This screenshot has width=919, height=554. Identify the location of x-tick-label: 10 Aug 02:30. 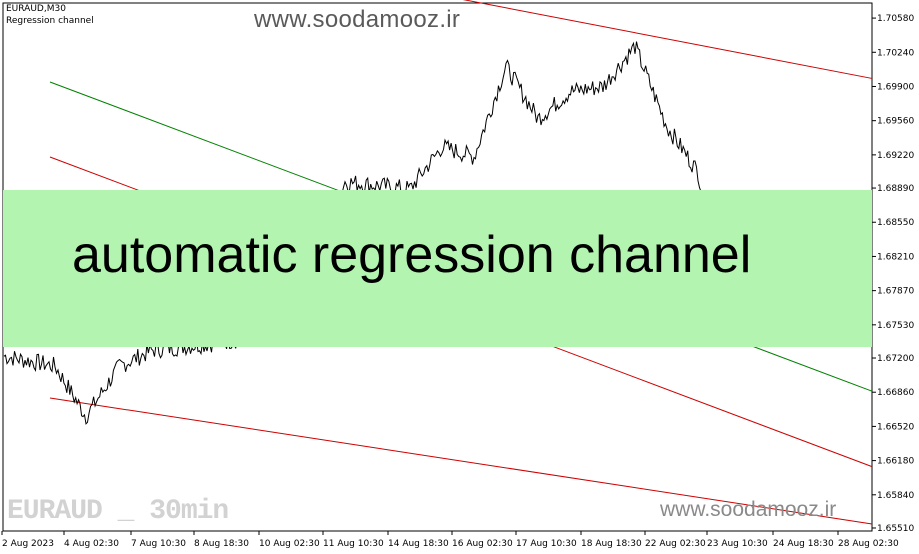
(289, 544).